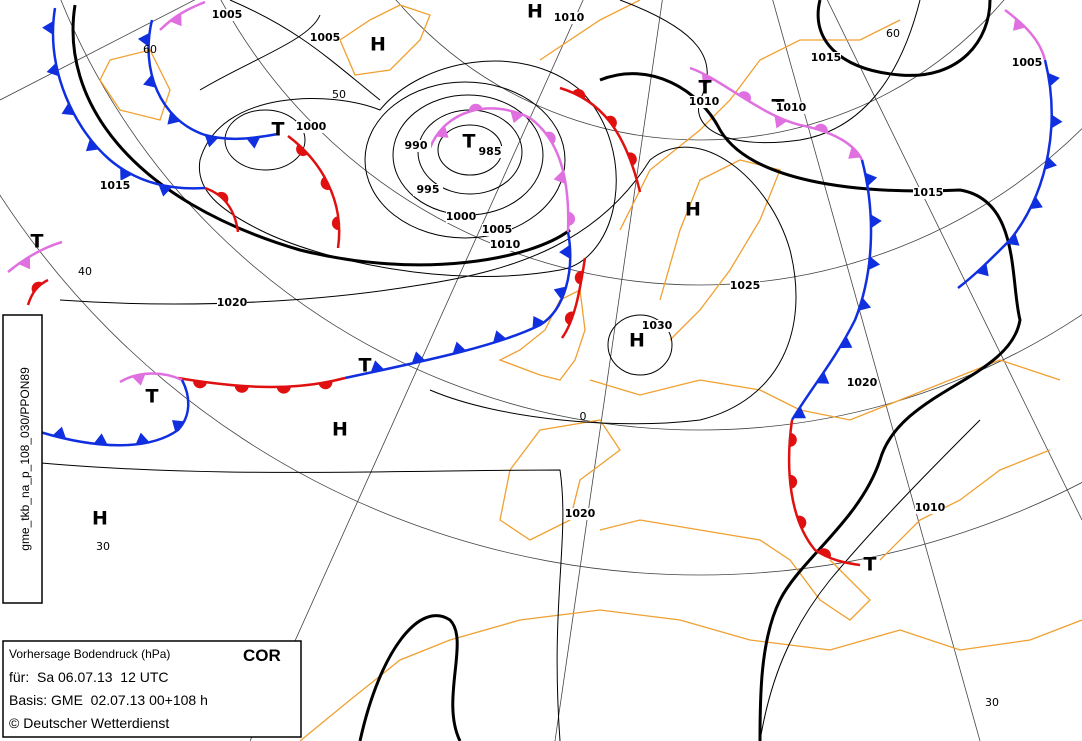 This screenshot has width=1082, height=741. What do you see at coordinates (89, 723) in the screenshot?
I see `info-copyright: © Deutscher Wetterdienst` at bounding box center [89, 723].